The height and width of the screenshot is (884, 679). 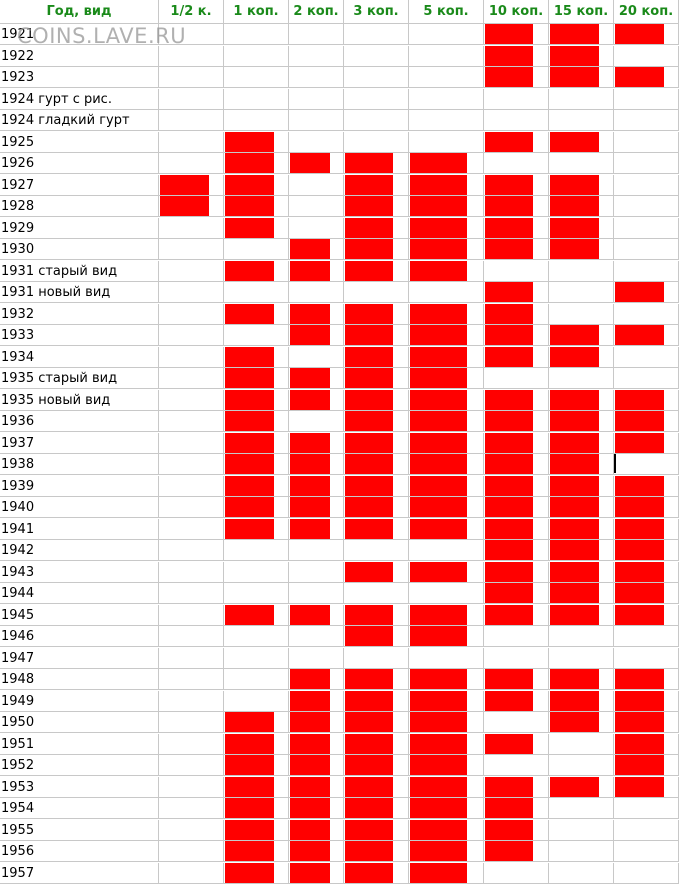 I want to click on header-denomination-4: 3 коп., so click(x=376, y=12).